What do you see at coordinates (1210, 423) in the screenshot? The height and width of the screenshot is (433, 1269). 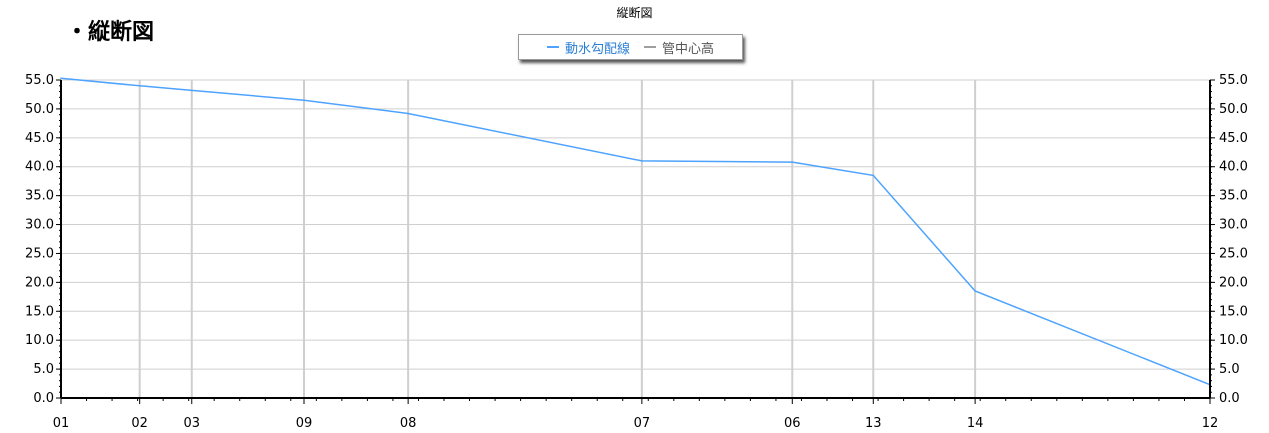 I see `x-tick-label: 12` at bounding box center [1210, 423].